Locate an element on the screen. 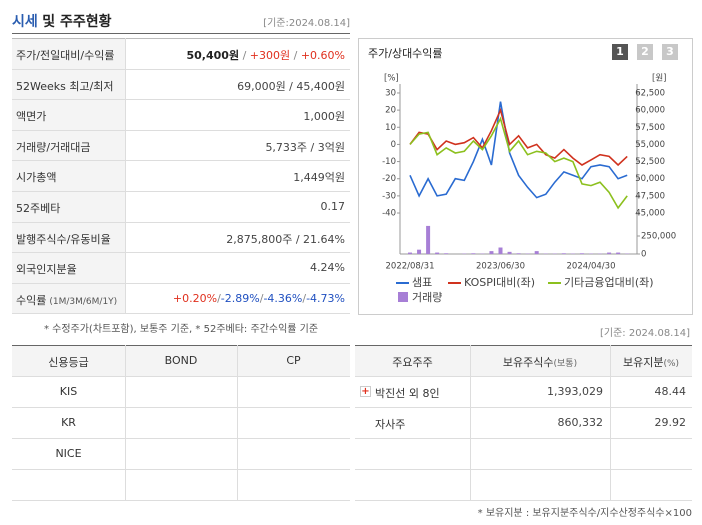 This screenshot has width=702, height=525. label-text: 주가/전일대비/수익률 is located at coordinates (65, 55).